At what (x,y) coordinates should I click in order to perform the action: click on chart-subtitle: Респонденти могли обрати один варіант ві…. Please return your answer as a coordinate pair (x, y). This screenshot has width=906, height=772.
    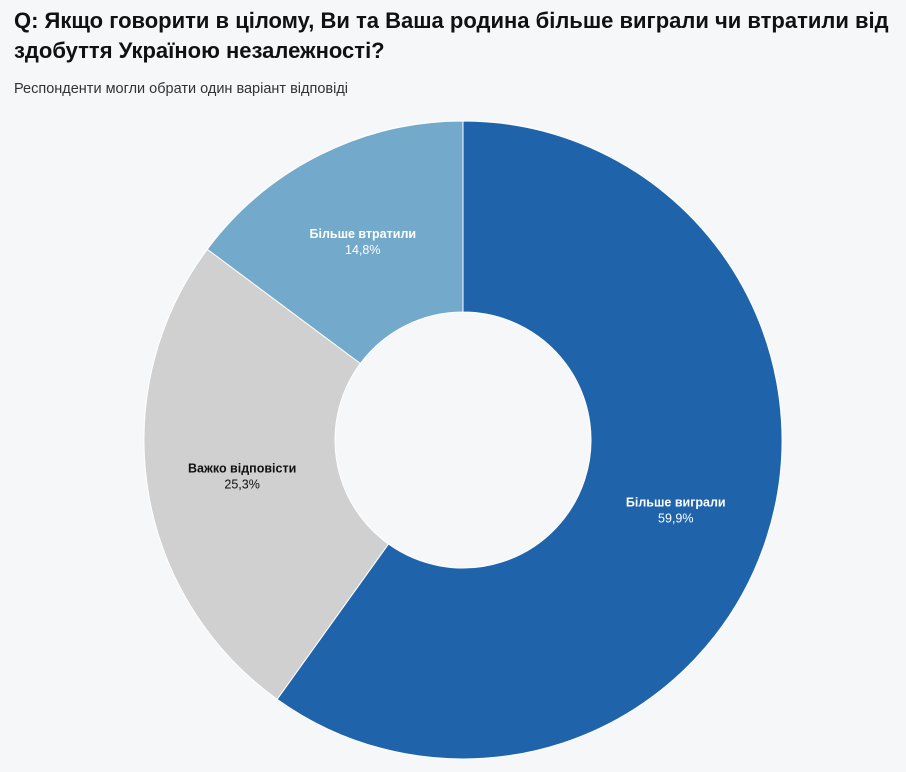
    Looking at the image, I should click on (181, 89).